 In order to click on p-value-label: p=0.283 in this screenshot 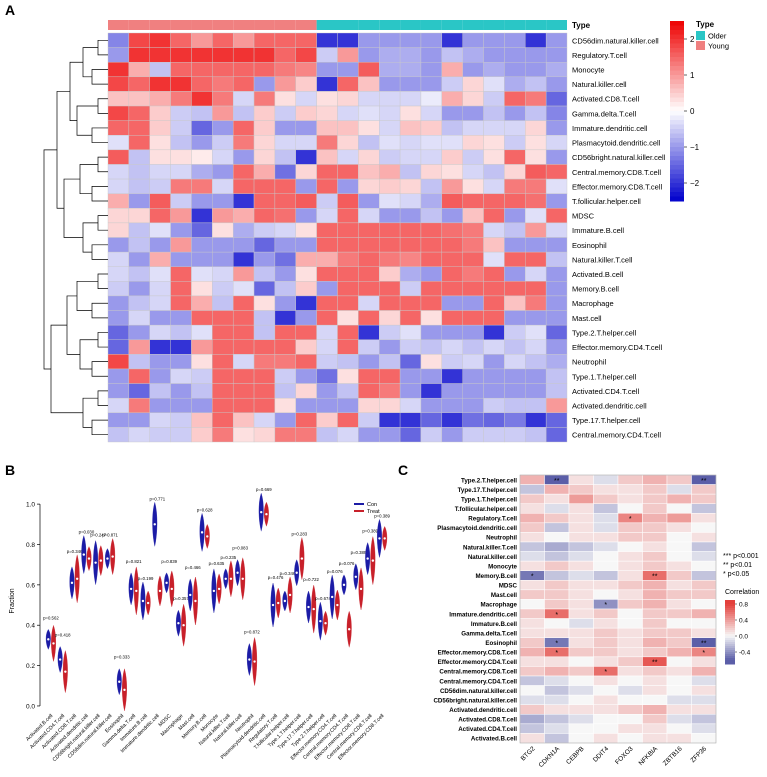, I will do `click(299, 534)`.